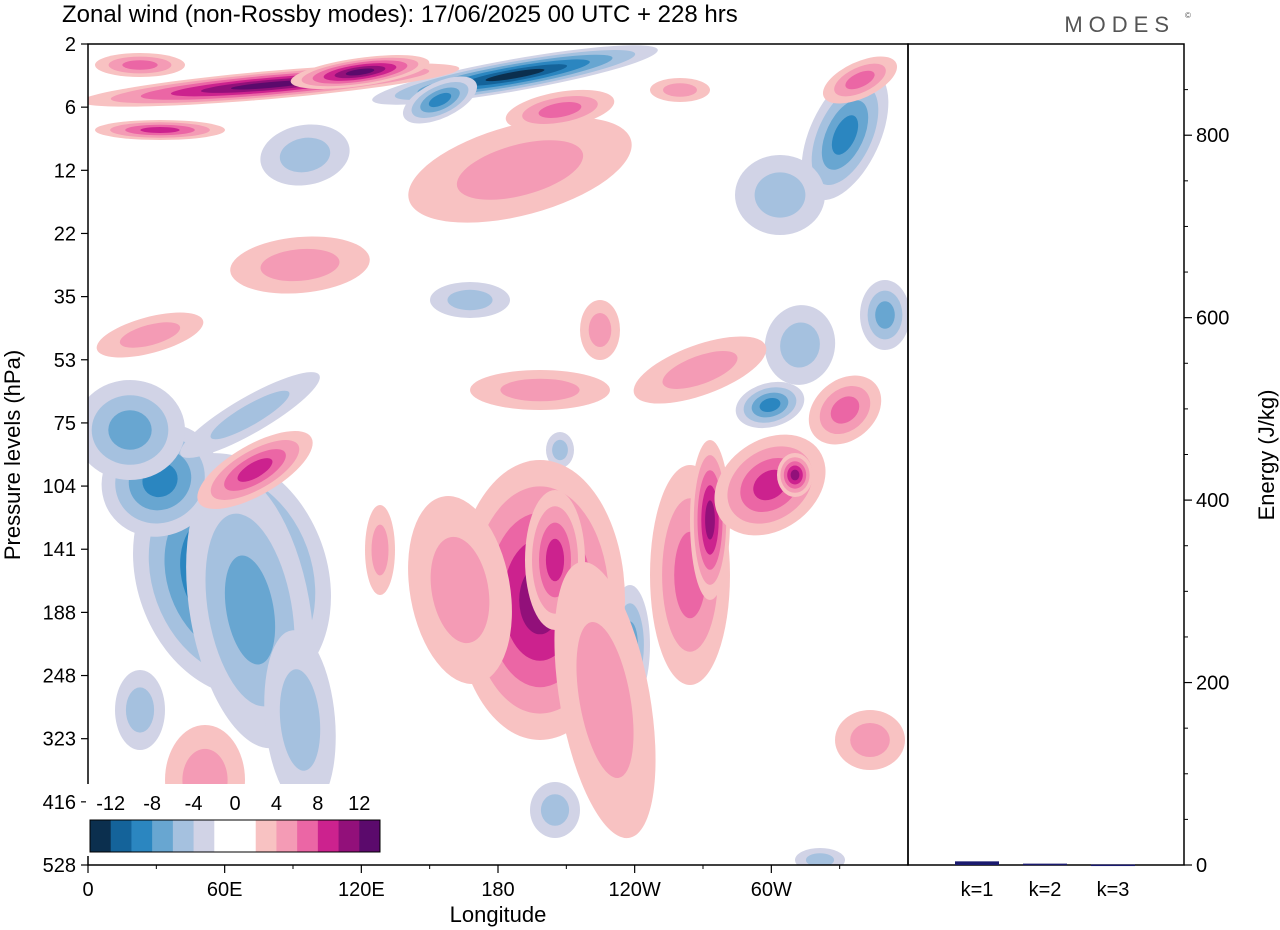 The width and height of the screenshot is (1280, 930). I want to click on colorbar: -12 -8 -4 0 4 8 12, so click(235, 820).